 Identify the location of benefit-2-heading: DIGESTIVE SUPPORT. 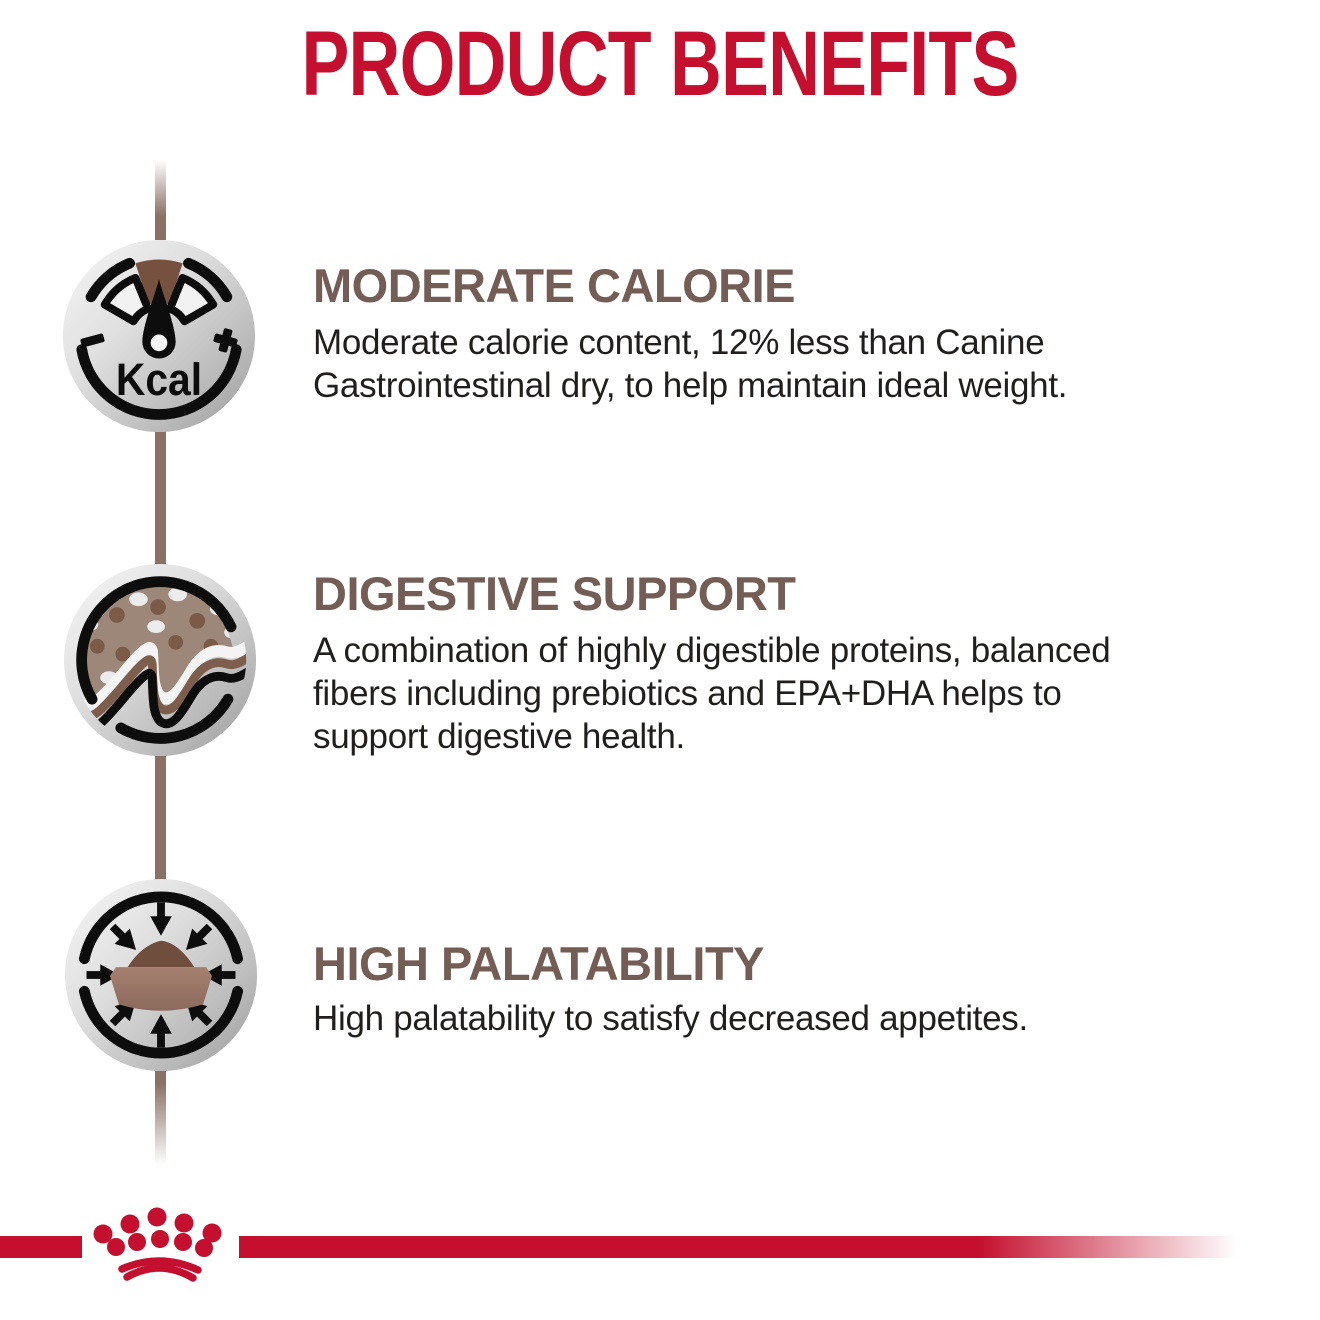
(554, 593).